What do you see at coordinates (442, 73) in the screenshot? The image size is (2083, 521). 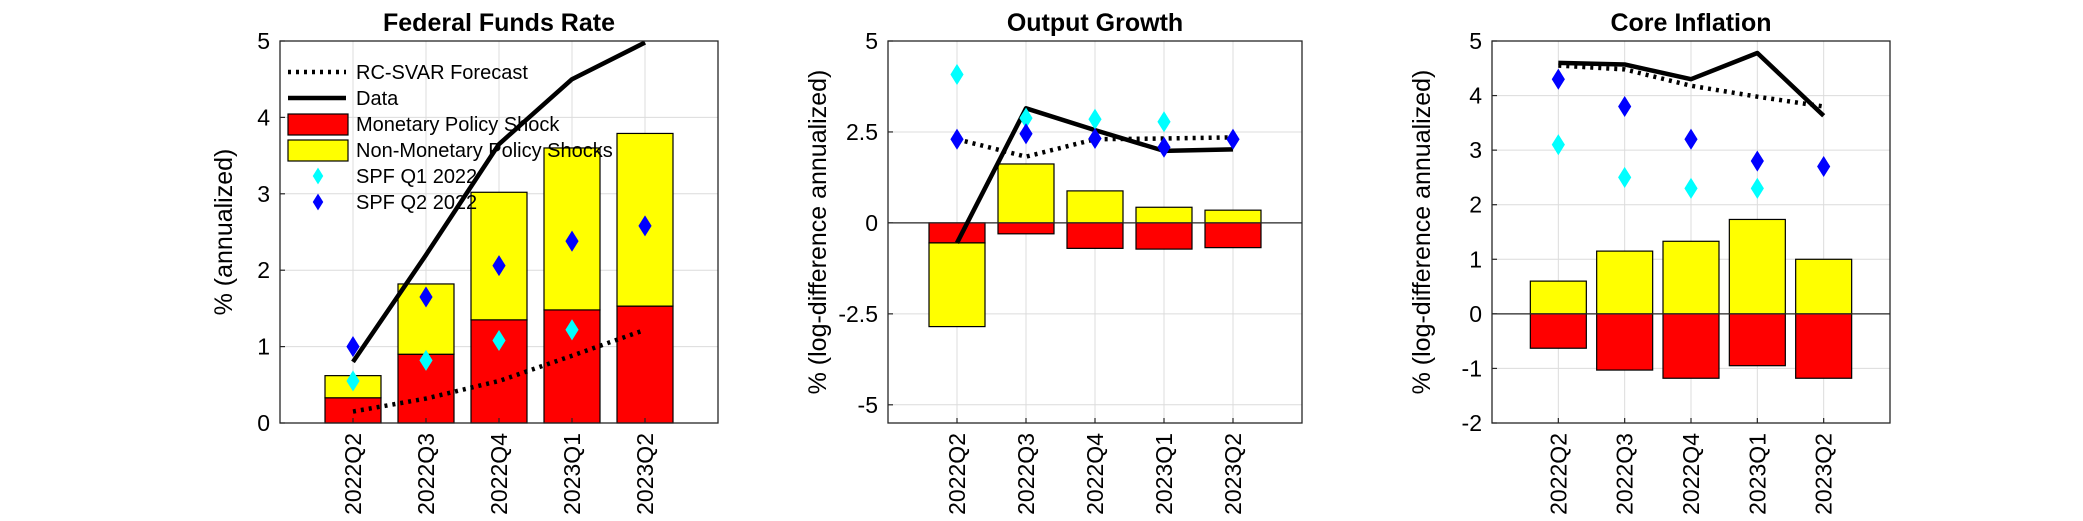 I see `legend-label: RC-SVAR Forecast` at bounding box center [442, 73].